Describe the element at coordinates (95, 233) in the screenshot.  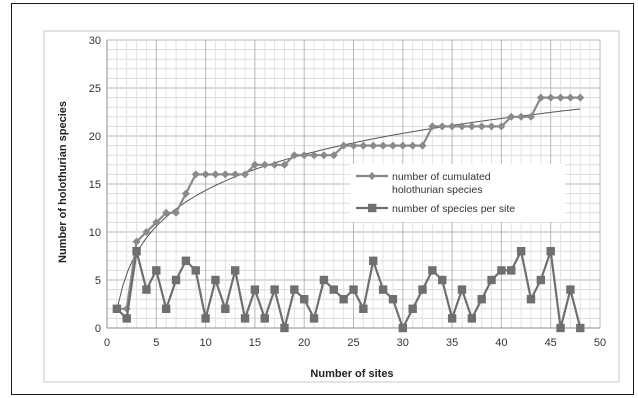
I see `y-tick-label: 10` at that location.